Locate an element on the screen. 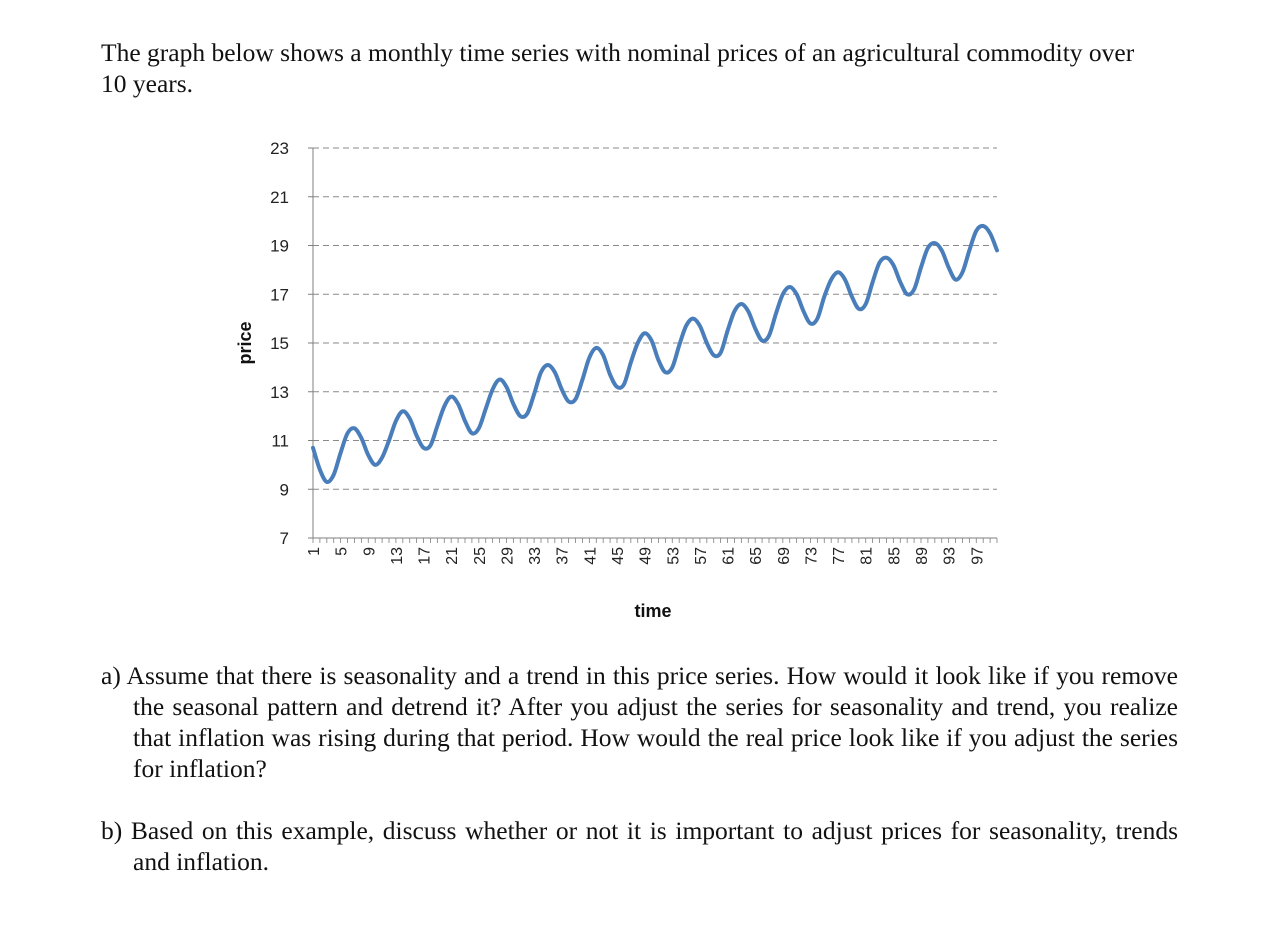 The height and width of the screenshot is (936, 1284). y-tick-label: 19 is located at coordinates (279, 246).